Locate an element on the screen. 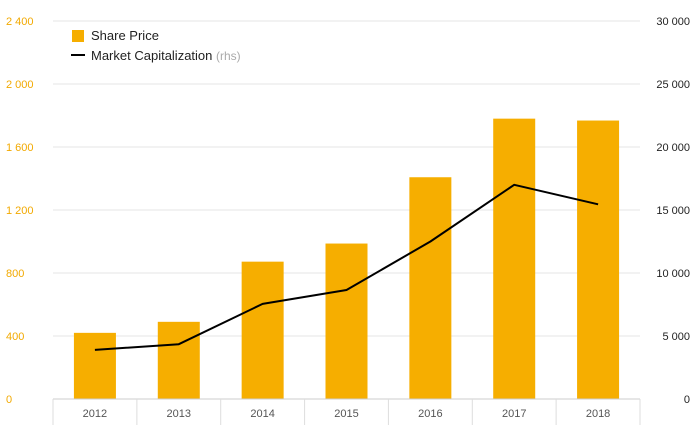  y-left-tick-label: 1 200 is located at coordinates (20, 211).